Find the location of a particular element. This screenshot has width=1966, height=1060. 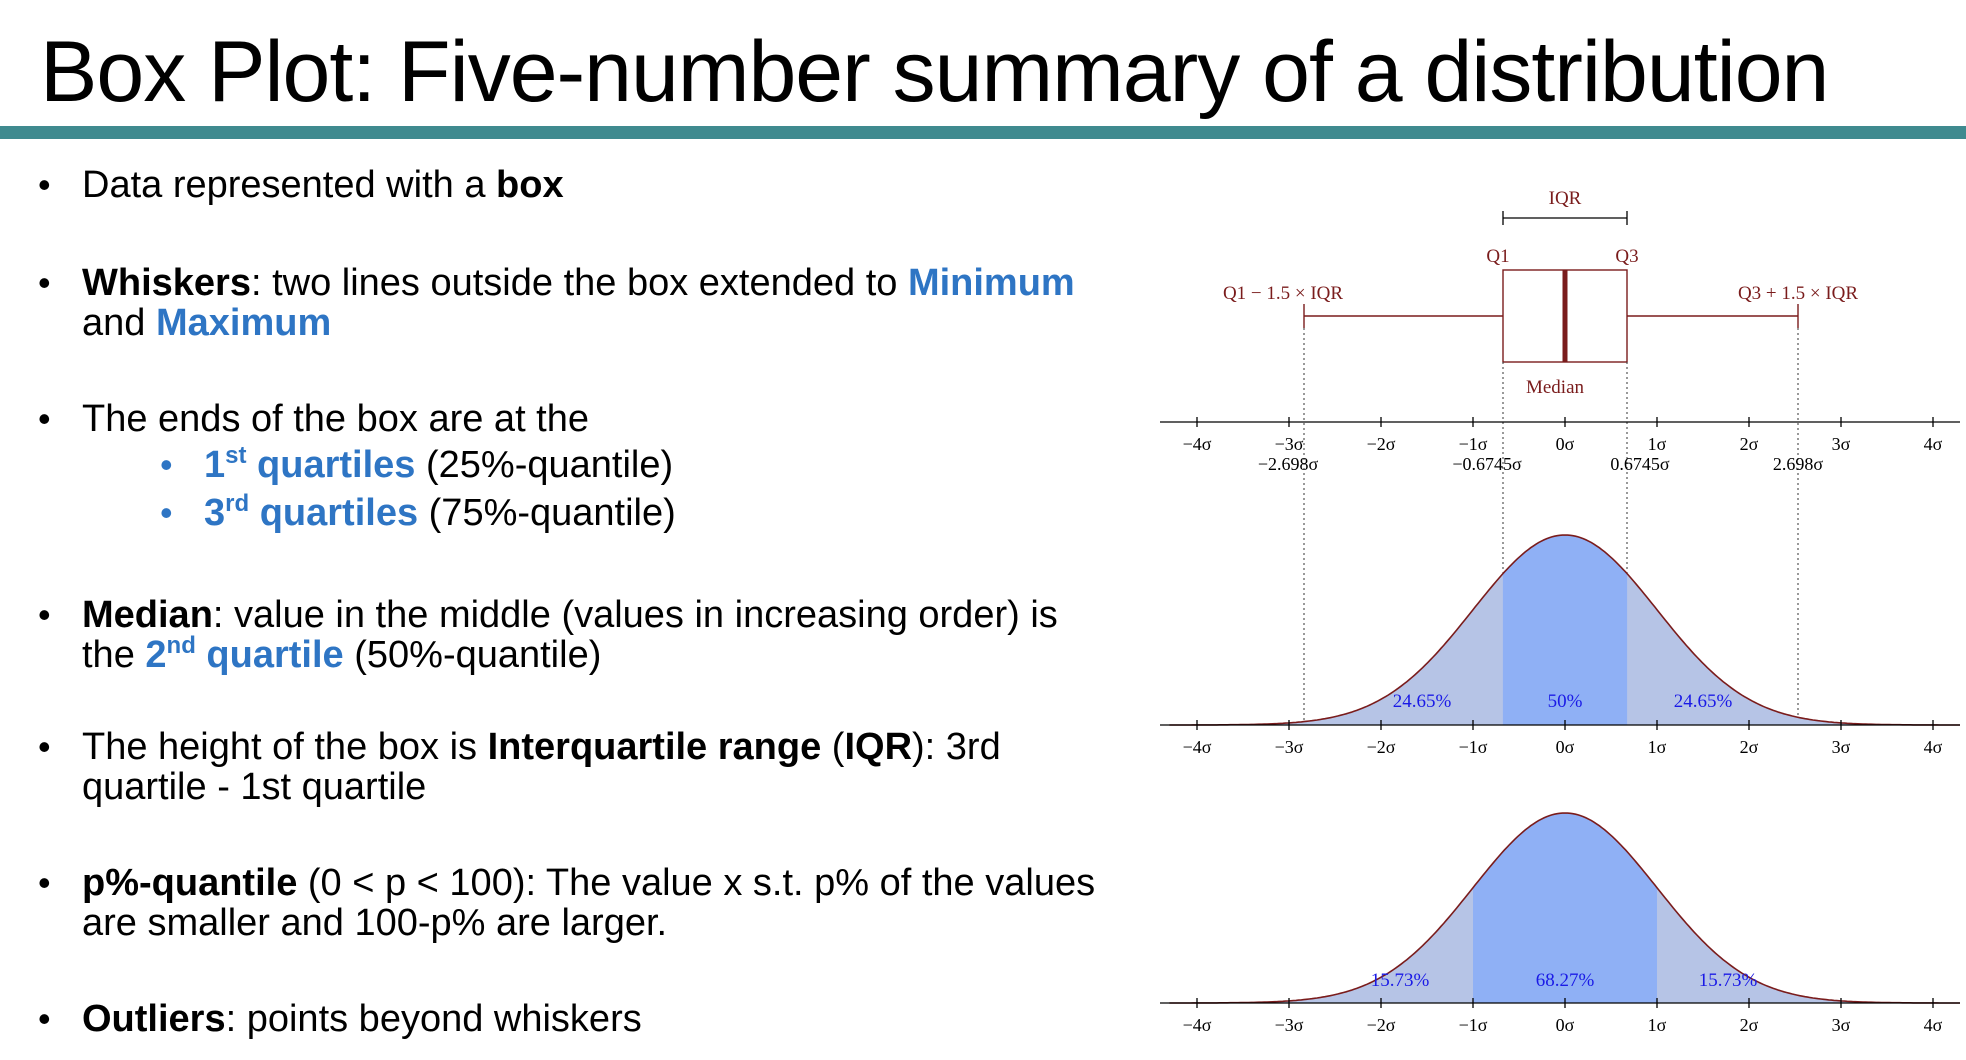

sigma-percent-center: 68.27% is located at coordinates (1565, 980).